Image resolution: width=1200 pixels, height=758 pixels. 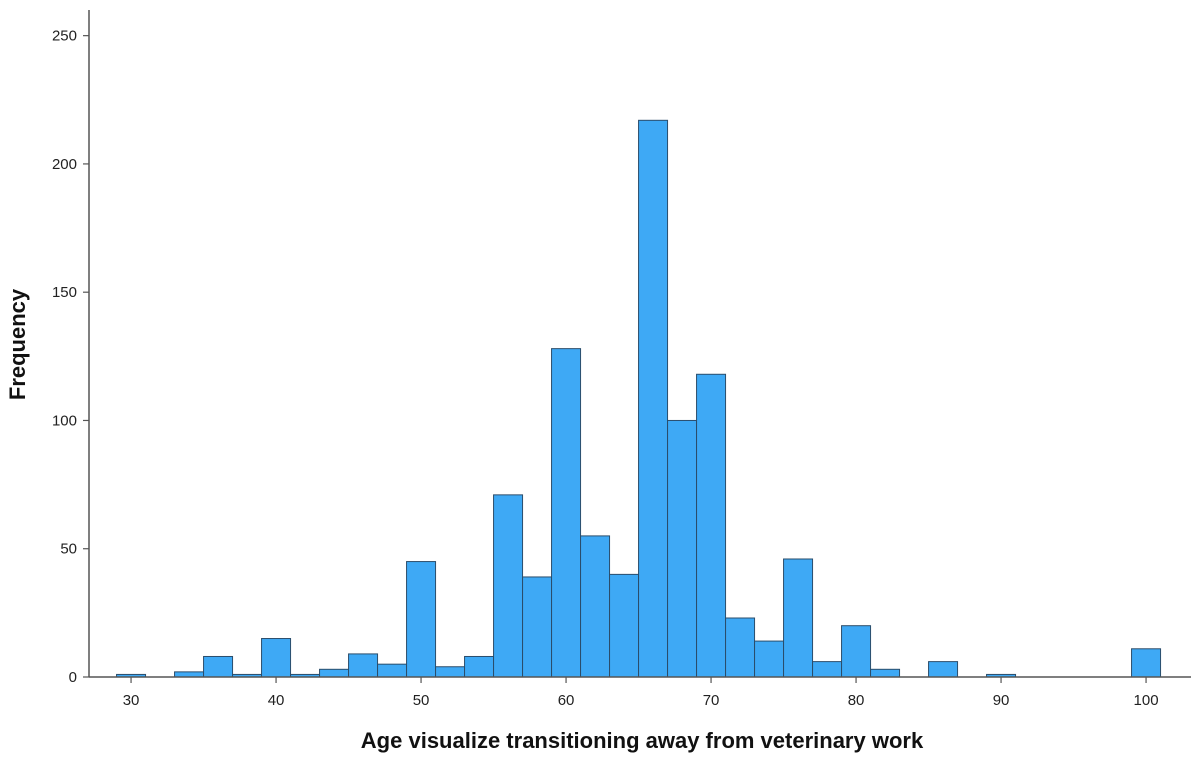 I want to click on x-tick-label: 50, so click(x=421, y=700).